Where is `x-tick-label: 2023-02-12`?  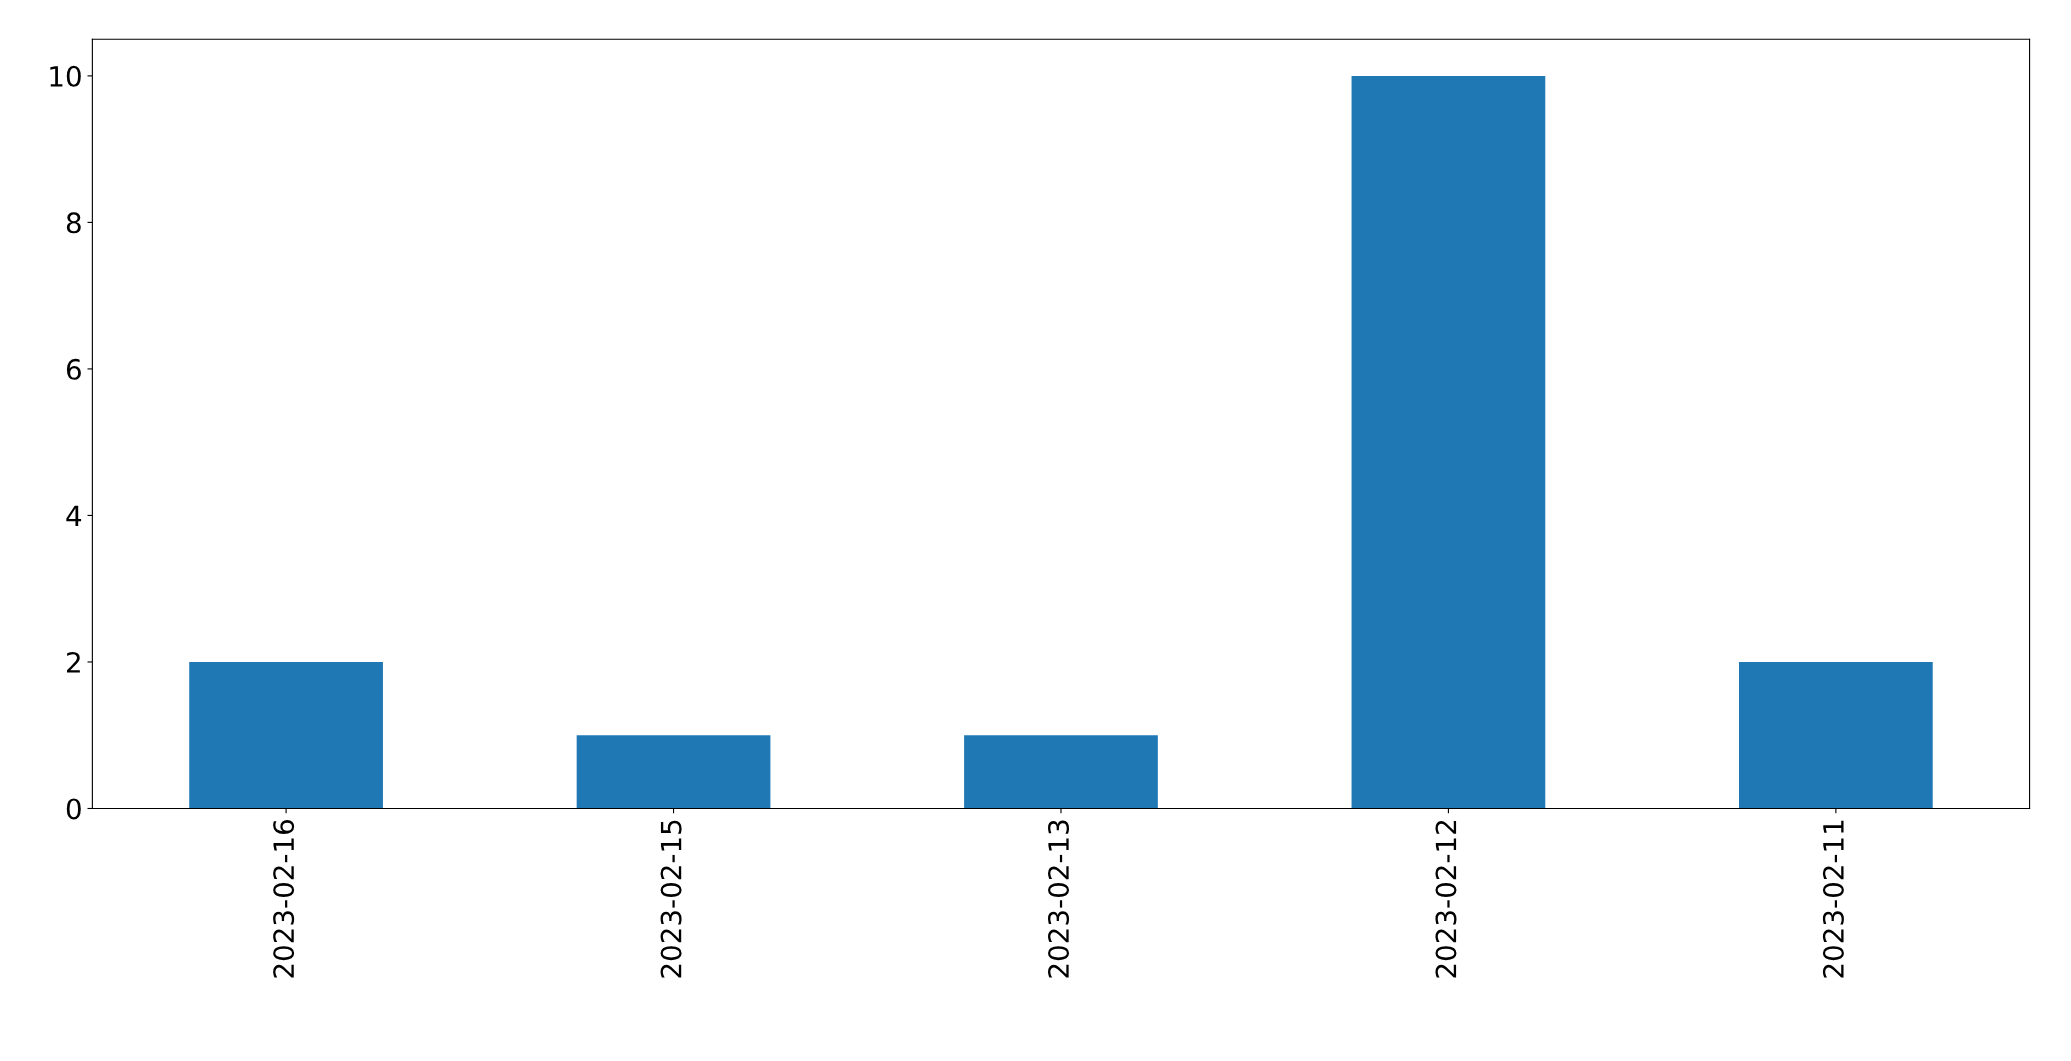
x-tick-label: 2023-02-12 is located at coordinates (1446, 899).